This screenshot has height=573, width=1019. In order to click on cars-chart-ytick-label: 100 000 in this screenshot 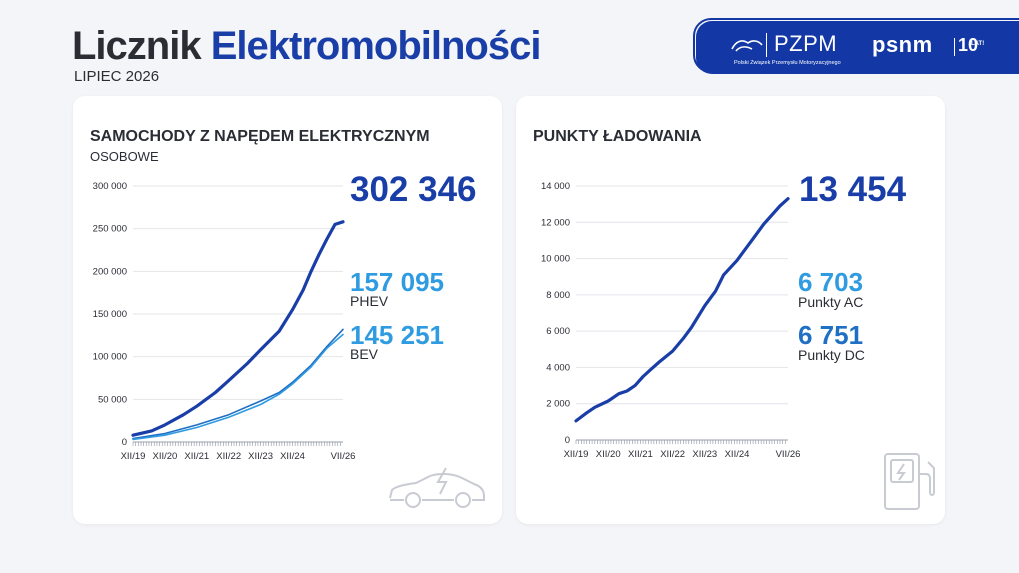, I will do `click(110, 357)`.